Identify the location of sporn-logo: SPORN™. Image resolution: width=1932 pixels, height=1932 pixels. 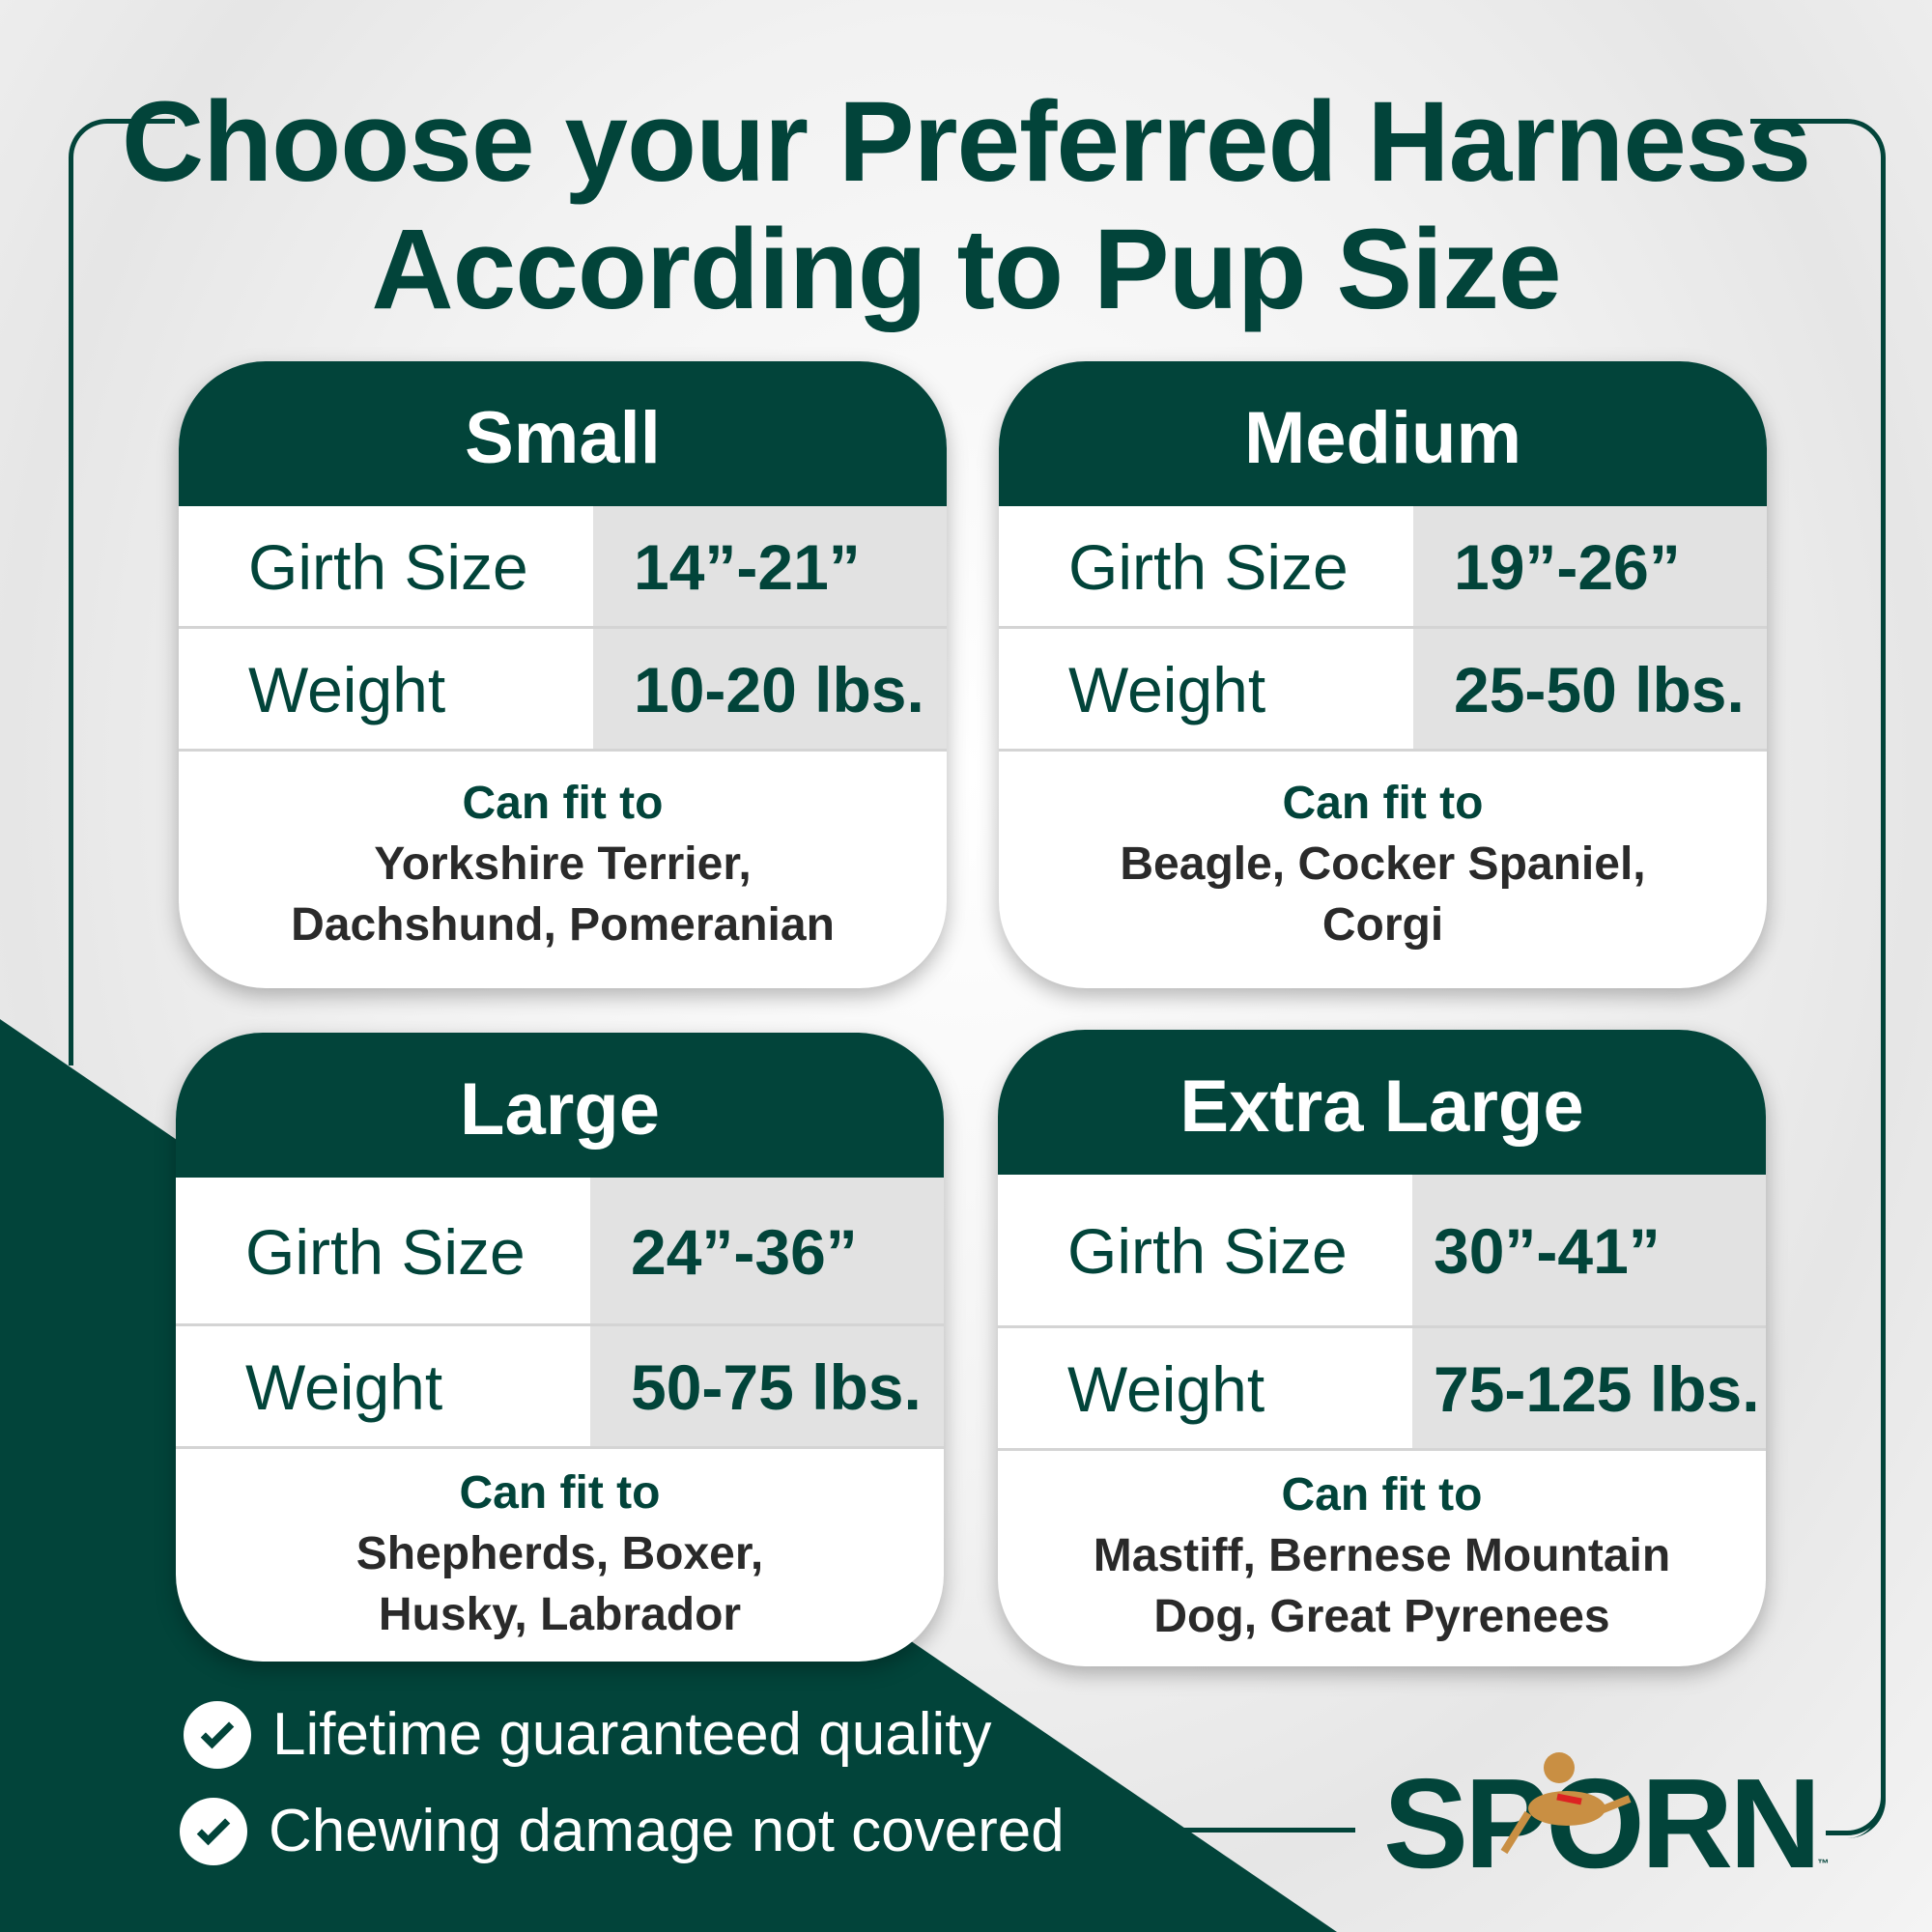
(1606, 1820).